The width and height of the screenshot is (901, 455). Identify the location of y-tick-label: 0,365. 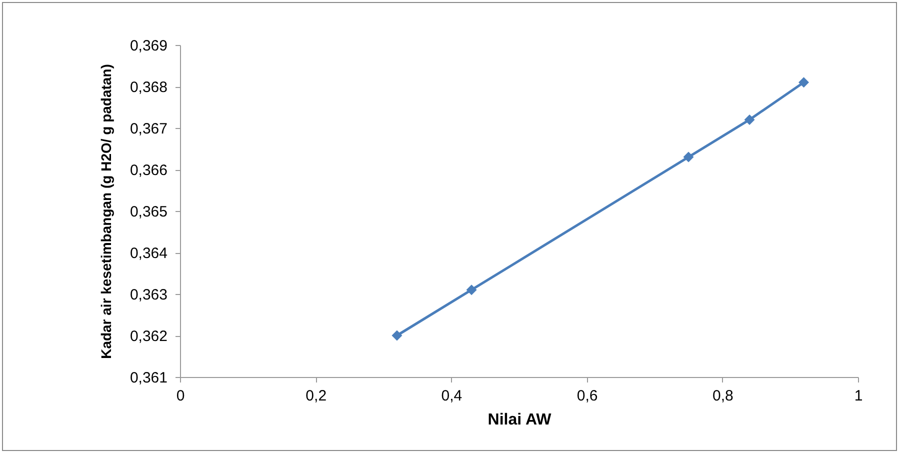
(149, 212).